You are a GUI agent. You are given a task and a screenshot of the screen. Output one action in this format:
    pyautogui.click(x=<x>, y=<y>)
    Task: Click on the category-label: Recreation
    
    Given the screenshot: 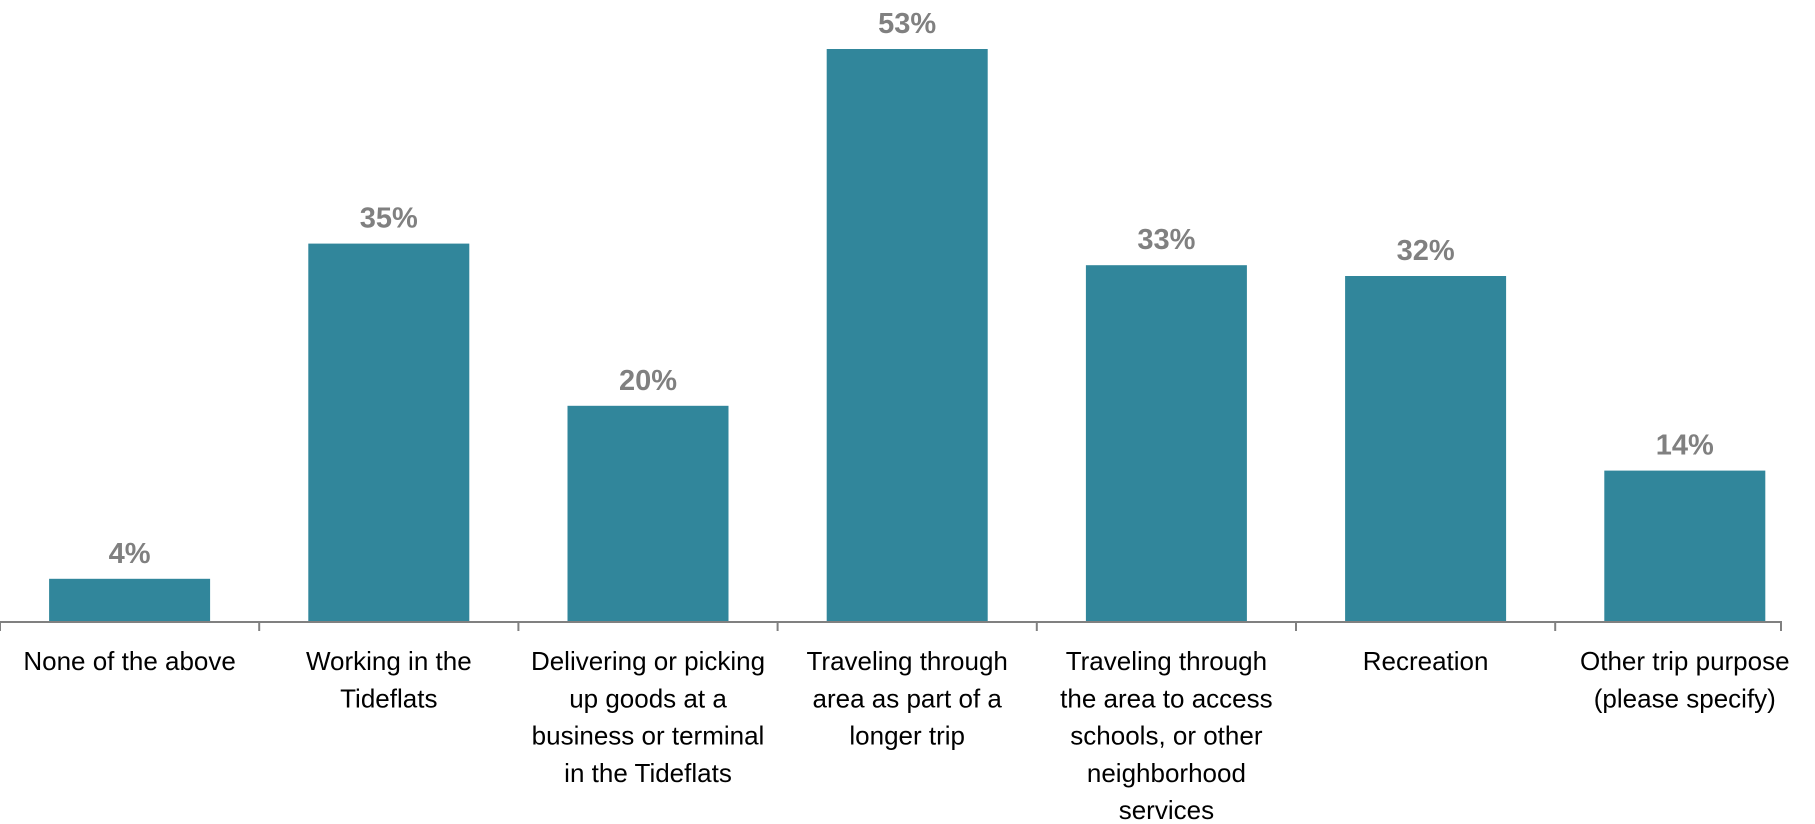 What is the action you would take?
    pyautogui.click(x=1426, y=661)
    